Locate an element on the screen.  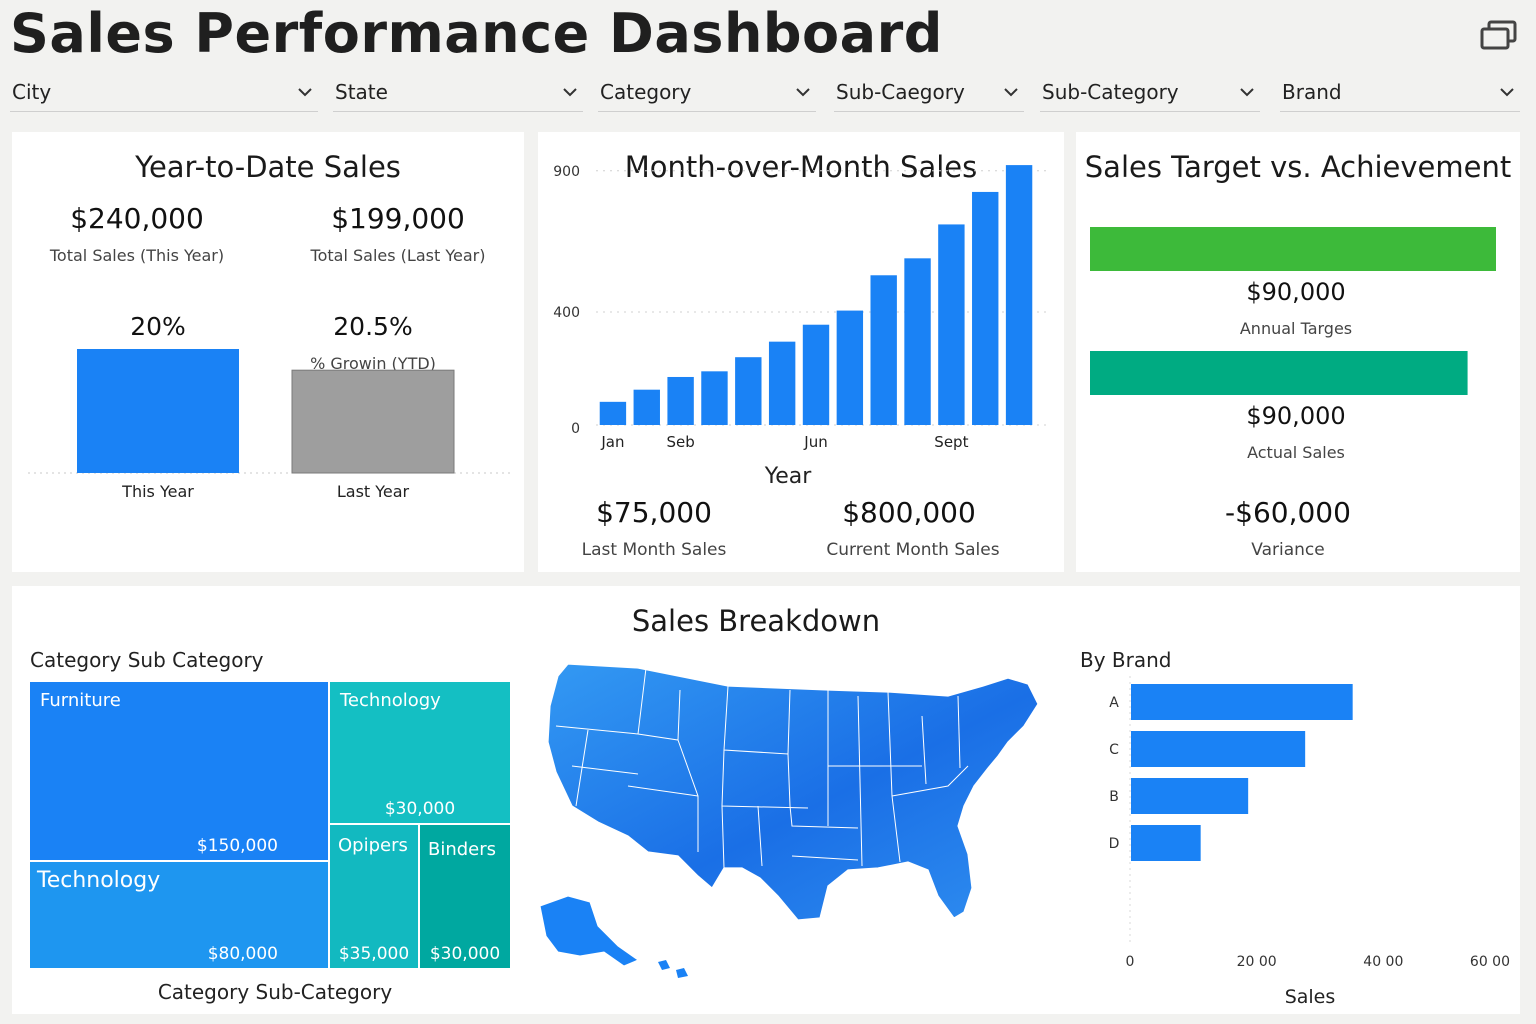
ytd-bar-this-year is located at coordinates (158, 411).